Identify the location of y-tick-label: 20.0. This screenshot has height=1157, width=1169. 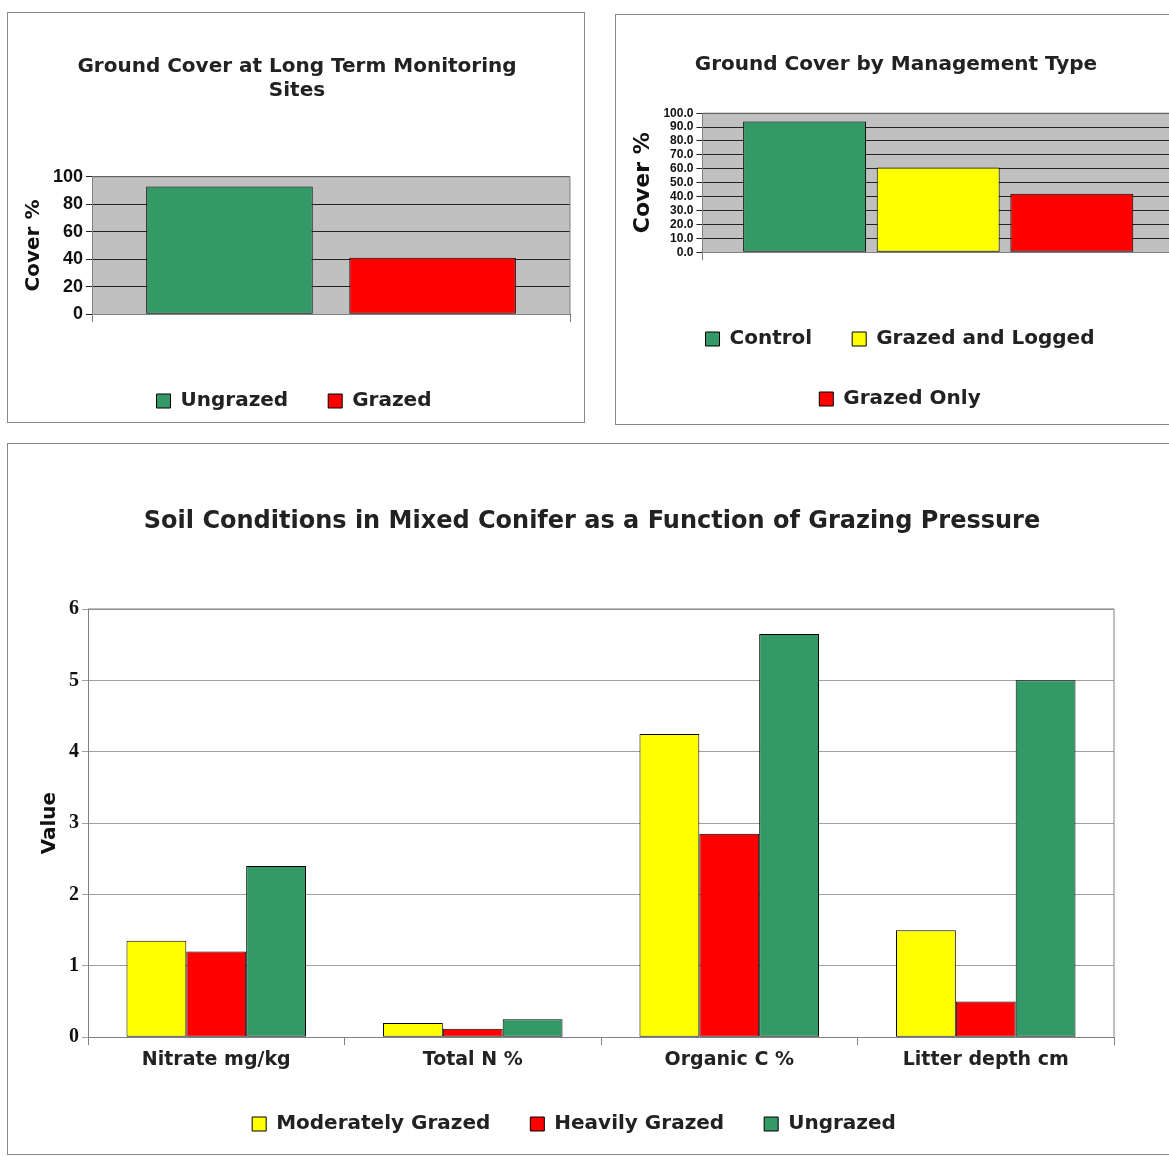
(682, 223).